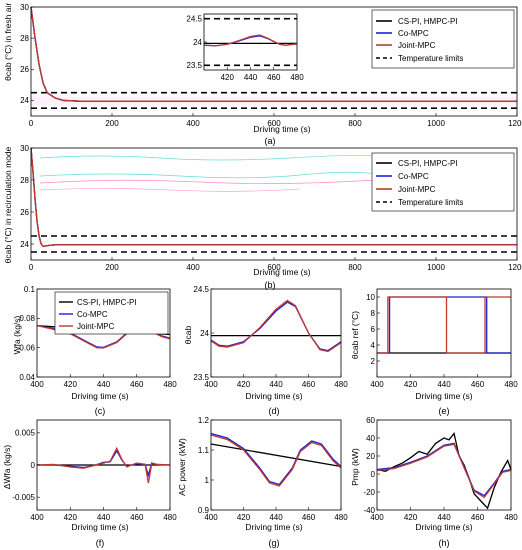 This screenshot has width=522, height=550. Describe the element at coordinates (281, 272) in the screenshot. I see `xlabel-b: Driving time (s)` at that location.